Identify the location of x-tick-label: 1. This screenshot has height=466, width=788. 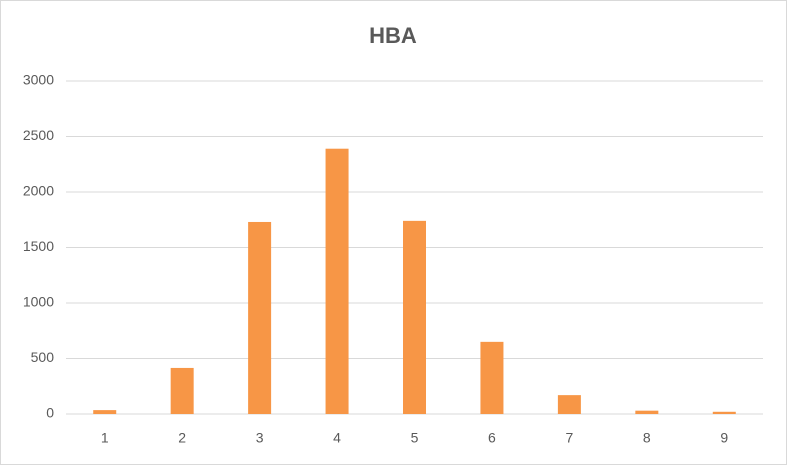
(105, 438).